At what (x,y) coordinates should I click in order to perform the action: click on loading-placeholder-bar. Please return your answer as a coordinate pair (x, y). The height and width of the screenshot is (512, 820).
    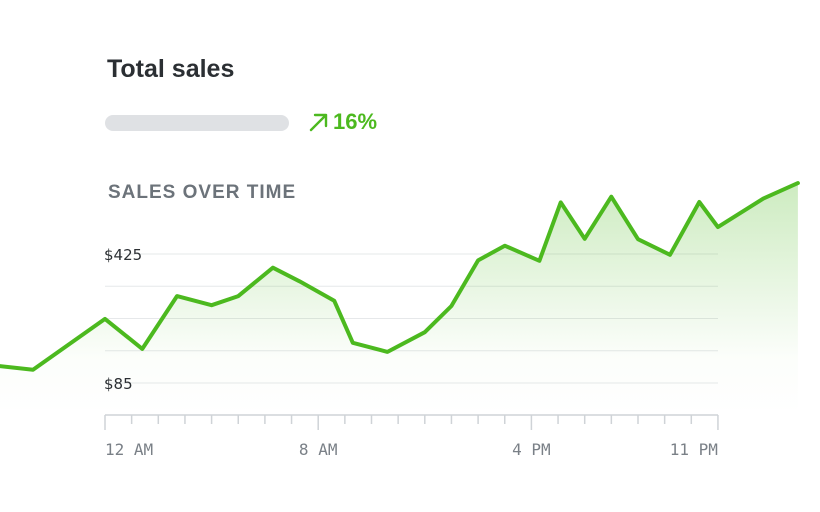
    Looking at the image, I should click on (197, 123).